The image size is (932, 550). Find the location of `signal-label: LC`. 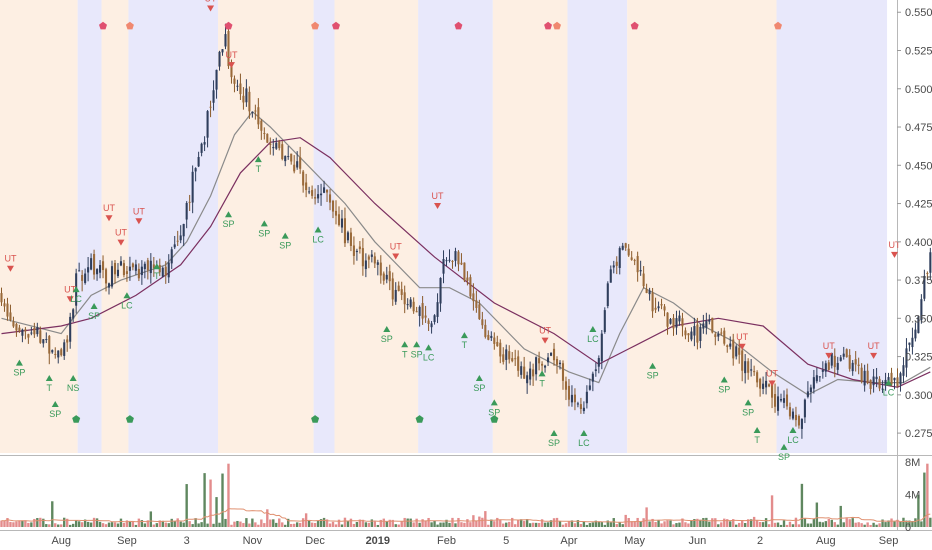

signal-label: LC is located at coordinates (584, 443).